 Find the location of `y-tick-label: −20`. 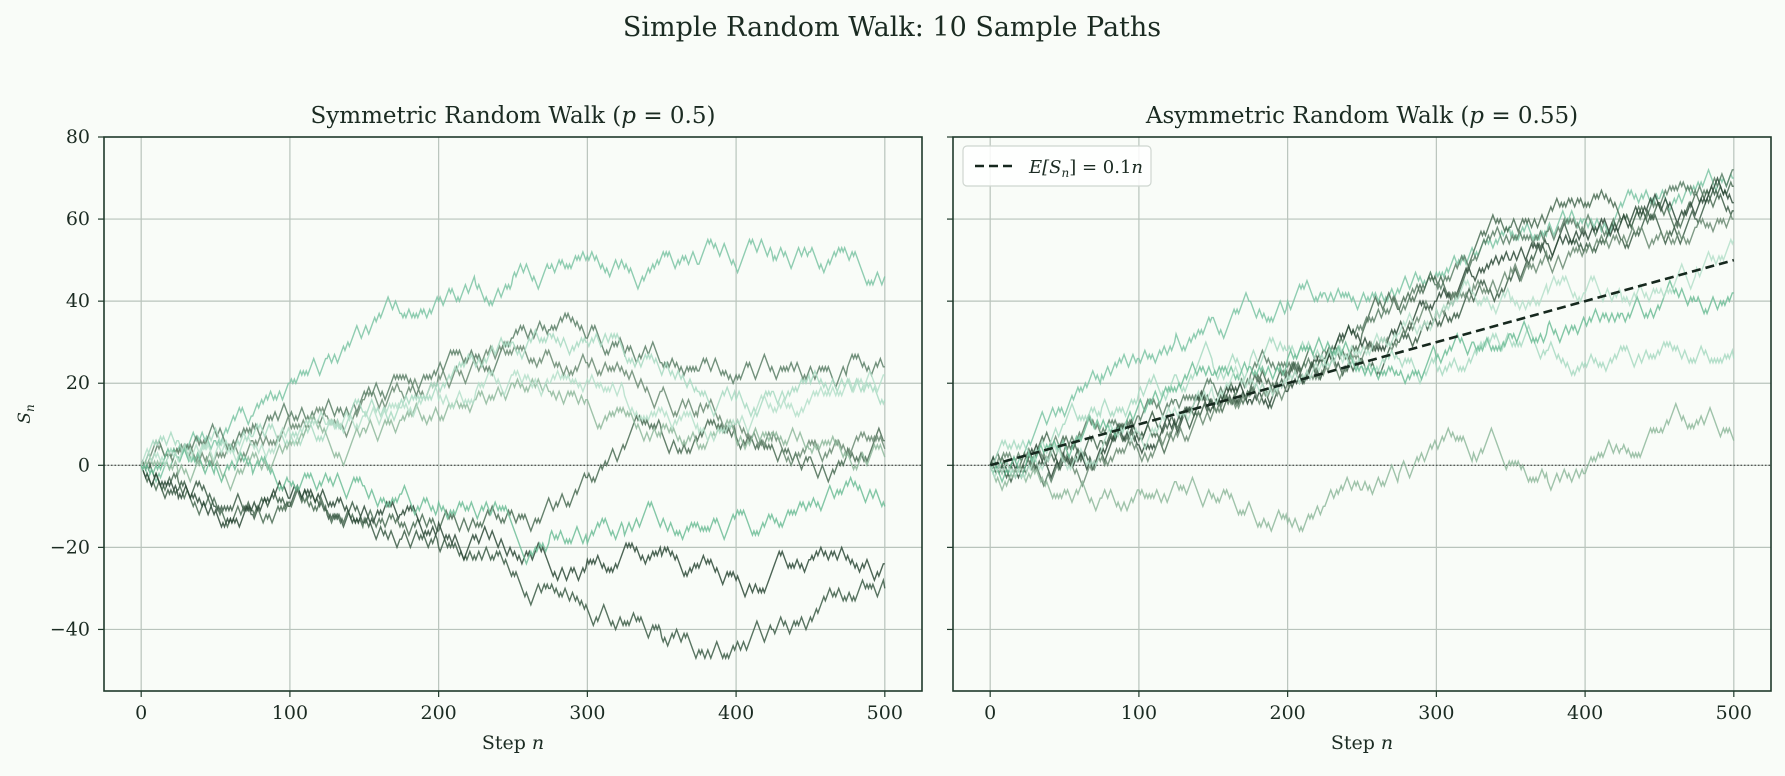

y-tick-label: −20 is located at coordinates (70, 547).